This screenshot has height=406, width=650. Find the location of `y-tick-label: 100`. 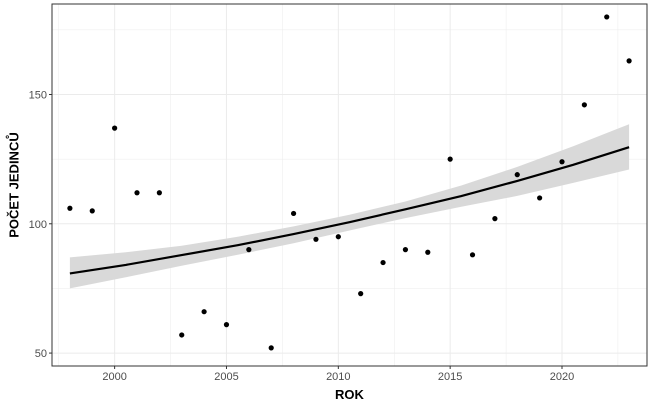

y-tick-label: 100 is located at coordinates (38, 225).